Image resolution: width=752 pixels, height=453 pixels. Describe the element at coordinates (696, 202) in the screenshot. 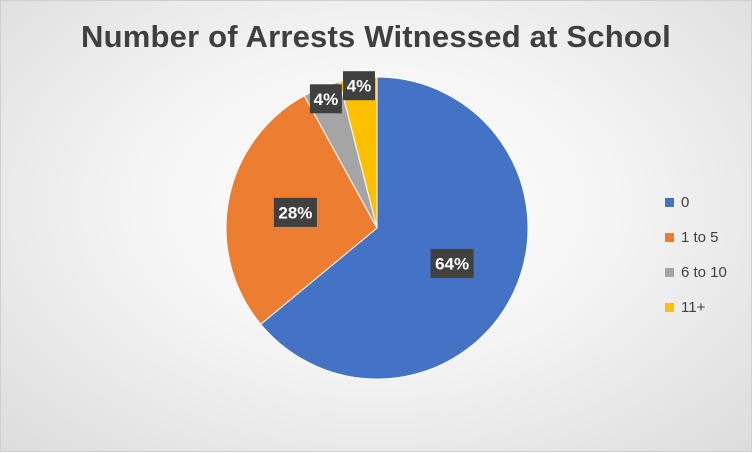

I see `legend-item: 0` at that location.